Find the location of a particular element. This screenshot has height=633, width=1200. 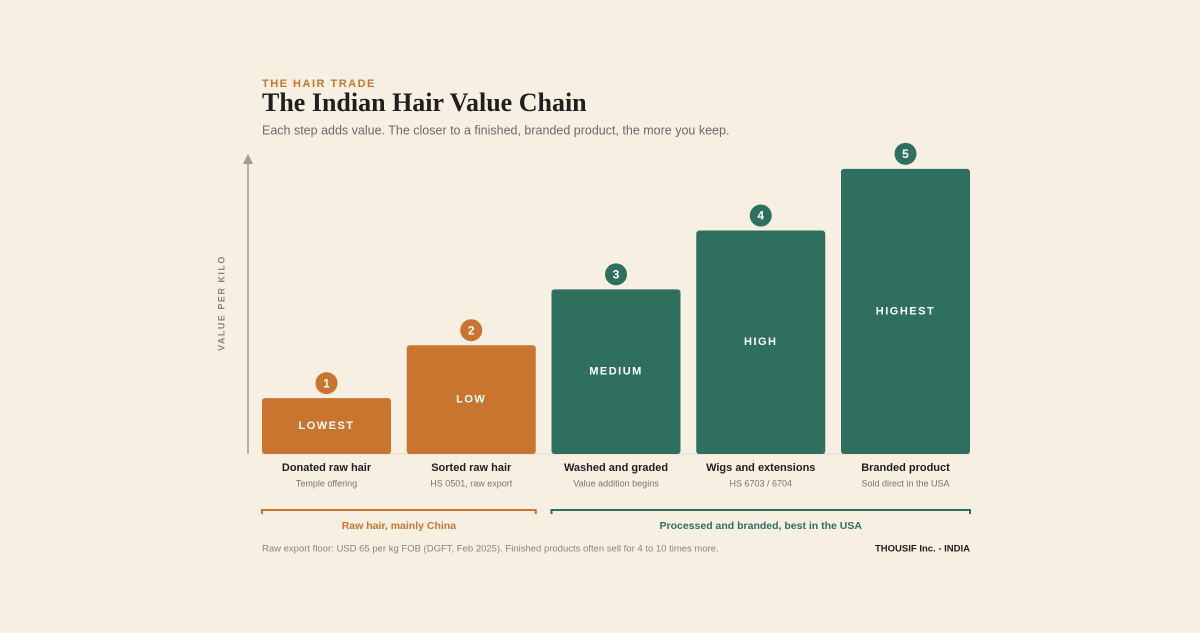

eyebrow: THE HAIR TRADE is located at coordinates (319, 84).